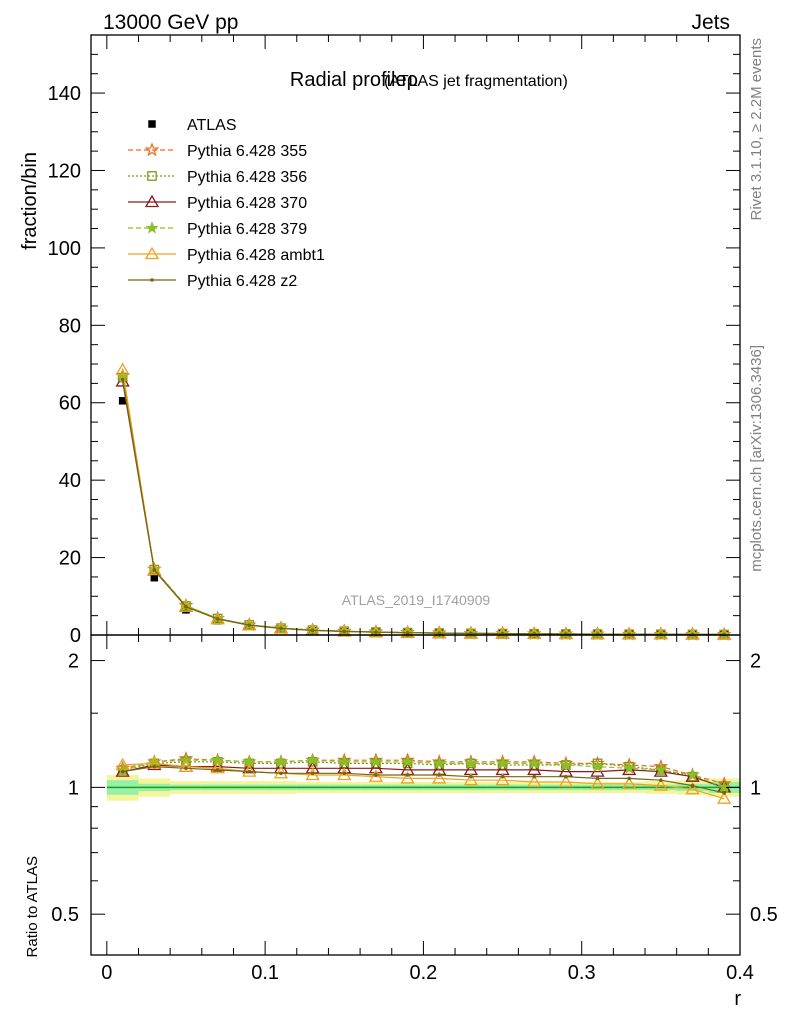  What do you see at coordinates (64, 94) in the screenshot?
I see `y-tick-label: 140` at bounding box center [64, 94].